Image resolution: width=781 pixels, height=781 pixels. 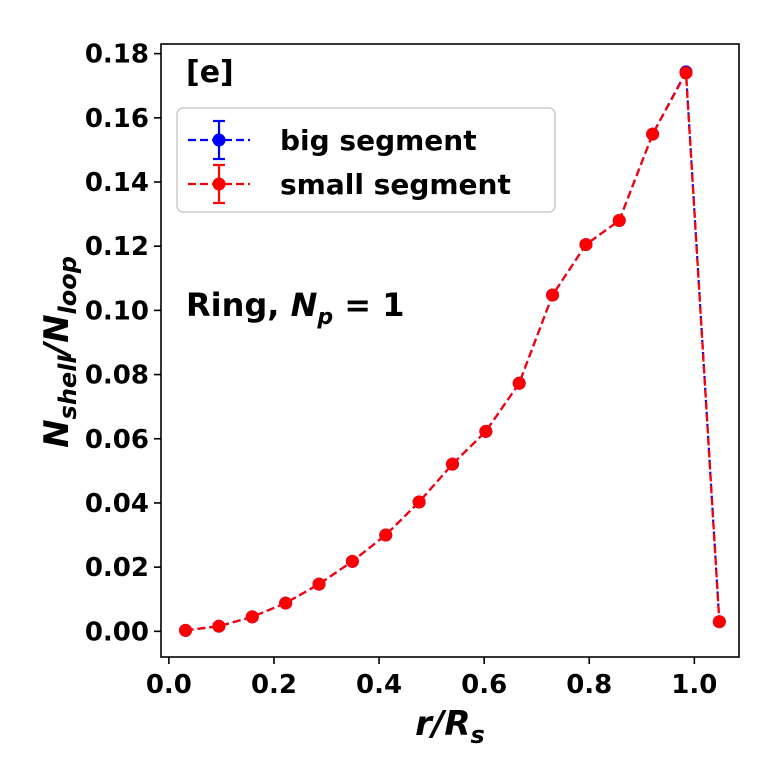 I want to click on x-axis-label: r/Rs, so click(x=450, y=726).